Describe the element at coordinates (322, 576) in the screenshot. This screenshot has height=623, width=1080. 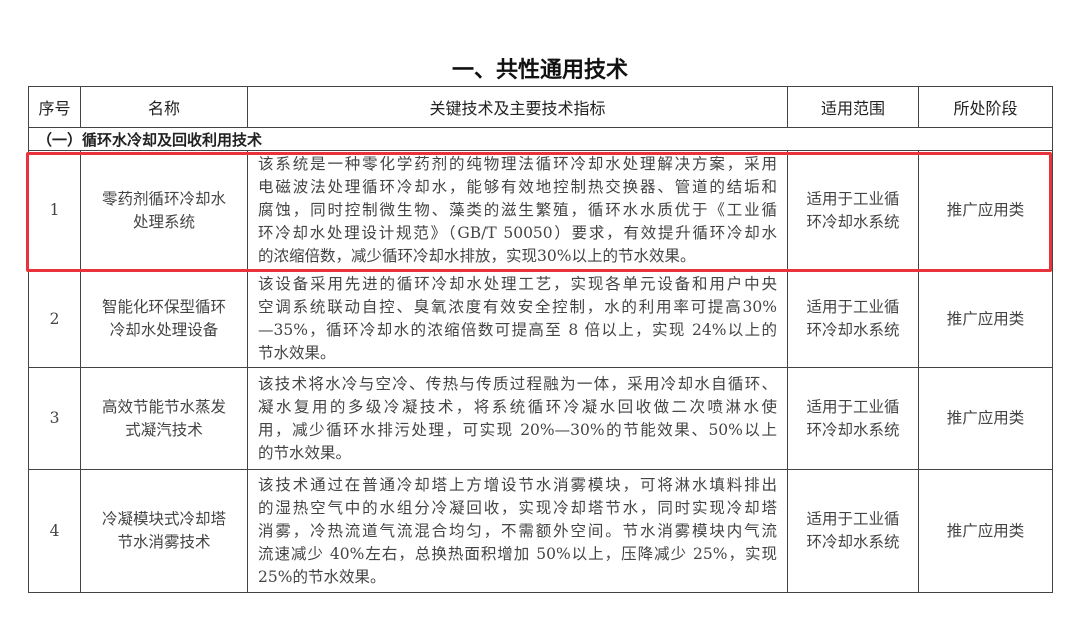
I see `text-line: 25%的节水效果。` at that location.